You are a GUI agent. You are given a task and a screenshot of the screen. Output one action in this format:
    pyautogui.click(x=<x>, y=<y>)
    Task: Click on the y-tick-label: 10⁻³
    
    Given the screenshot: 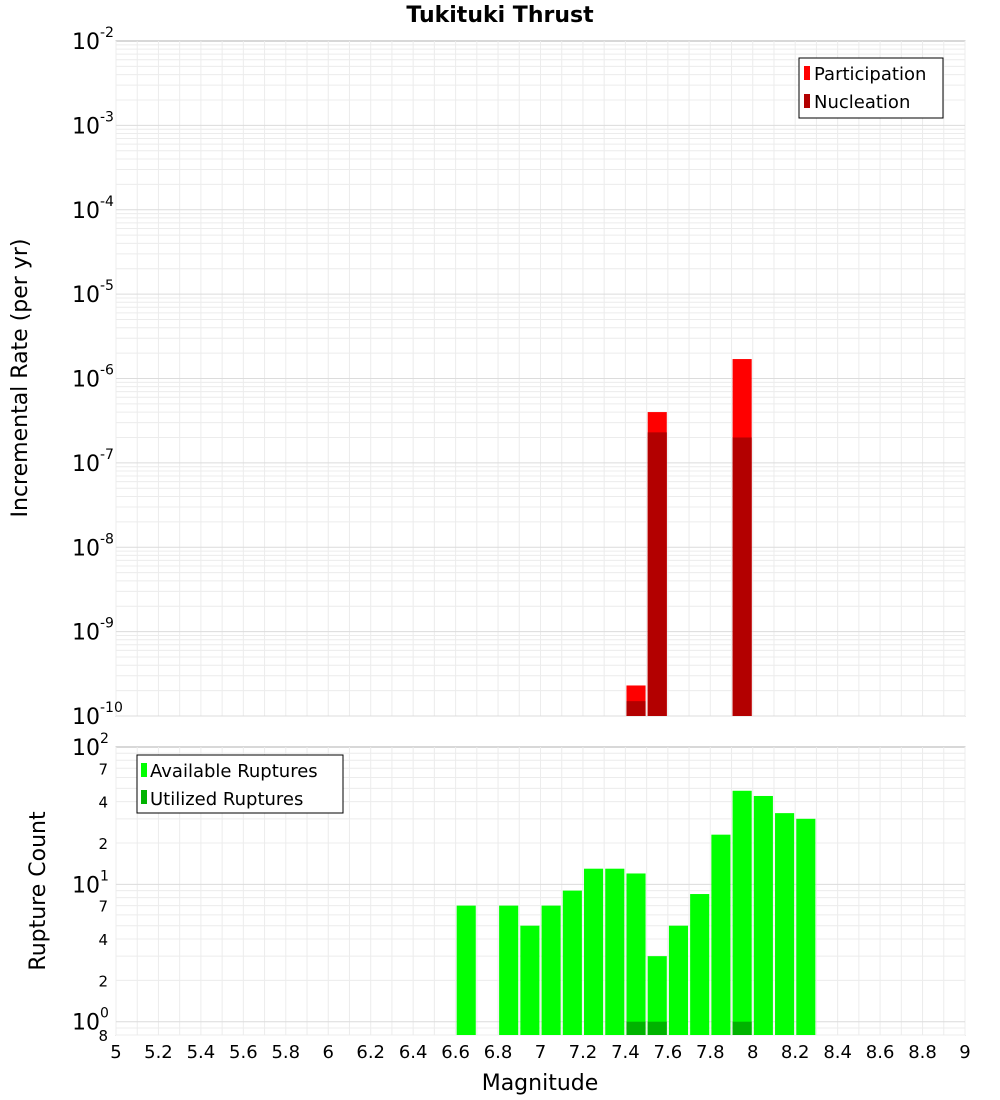 What is the action you would take?
    pyautogui.click(x=93, y=124)
    